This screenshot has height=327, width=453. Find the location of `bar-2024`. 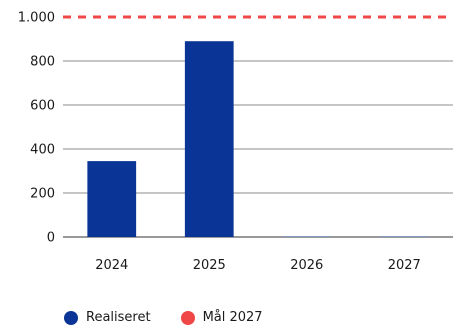

bar-2024 is located at coordinates (112, 199).